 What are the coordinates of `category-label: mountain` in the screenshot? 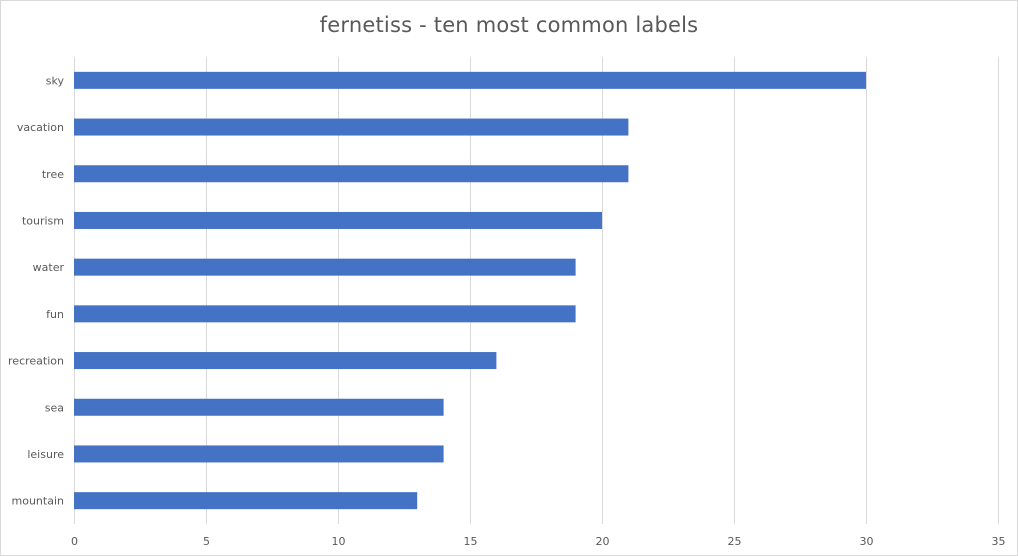 It's located at (38, 501).